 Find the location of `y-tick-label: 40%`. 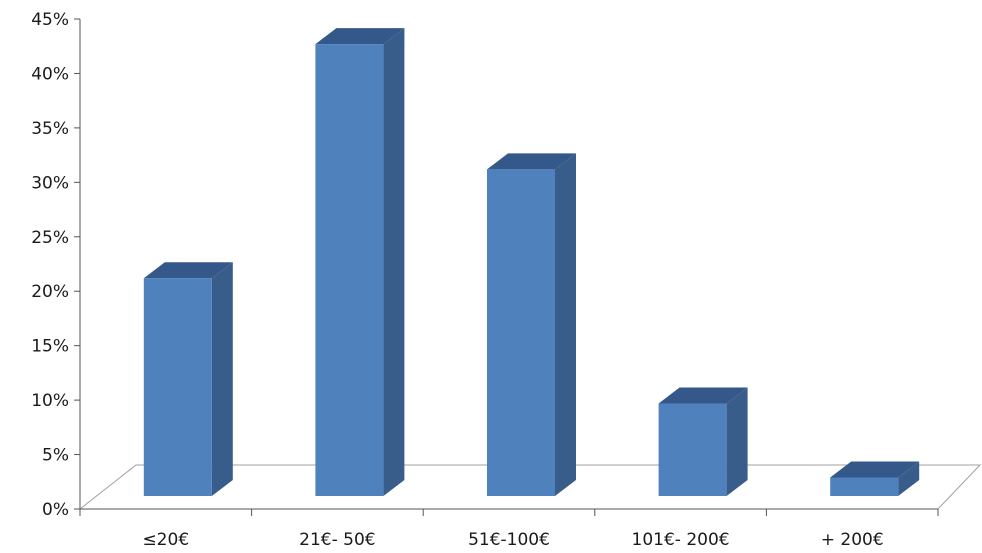

y-tick-label: 40% is located at coordinates (50, 74).